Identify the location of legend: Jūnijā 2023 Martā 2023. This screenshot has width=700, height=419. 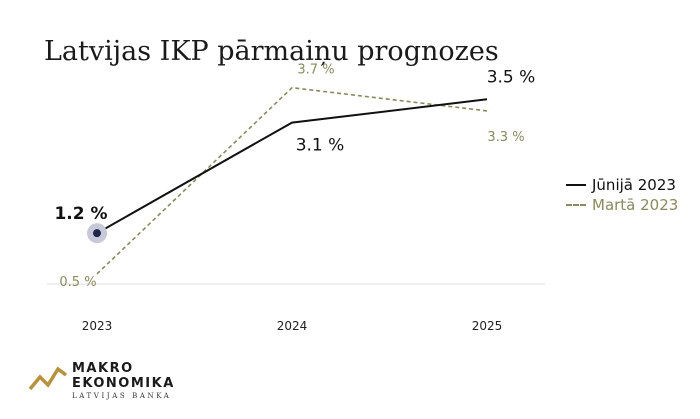
(622, 195).